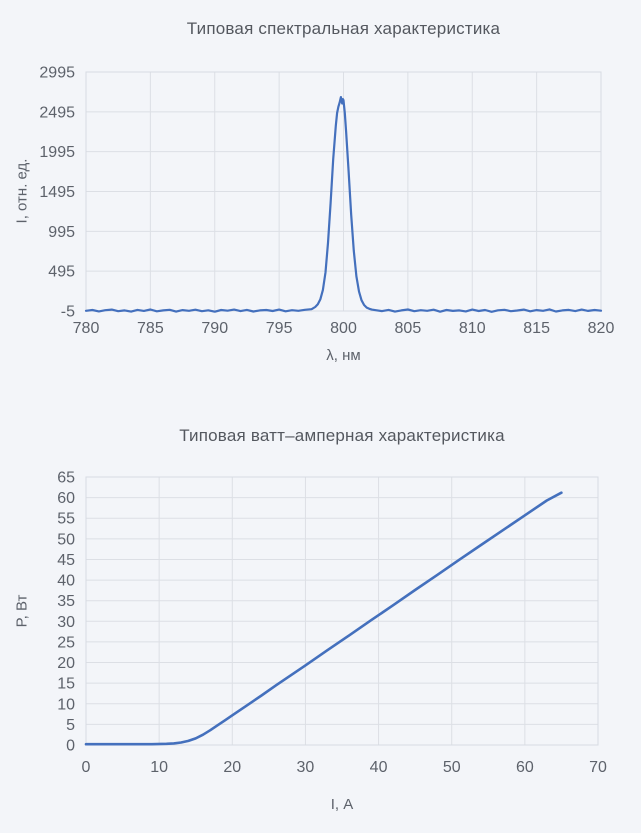 The width and height of the screenshot is (641, 833). What do you see at coordinates (279, 328) in the screenshot?
I see `x-tick-label: 795` at bounding box center [279, 328].